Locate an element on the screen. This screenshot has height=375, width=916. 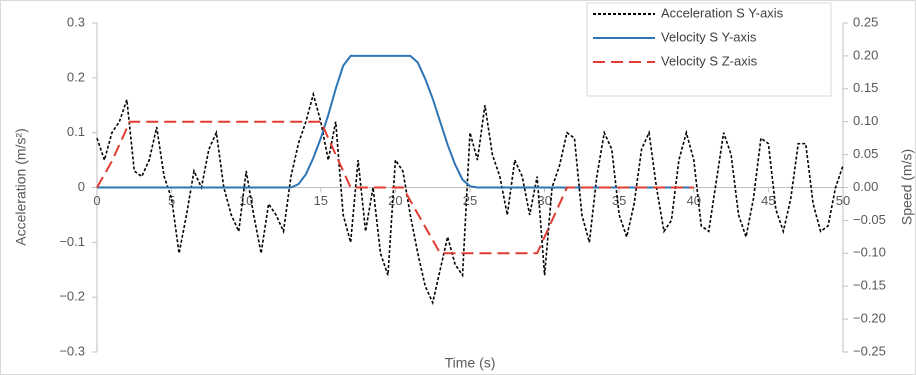
y2-tick-label: 0.00 is located at coordinates (865, 186).